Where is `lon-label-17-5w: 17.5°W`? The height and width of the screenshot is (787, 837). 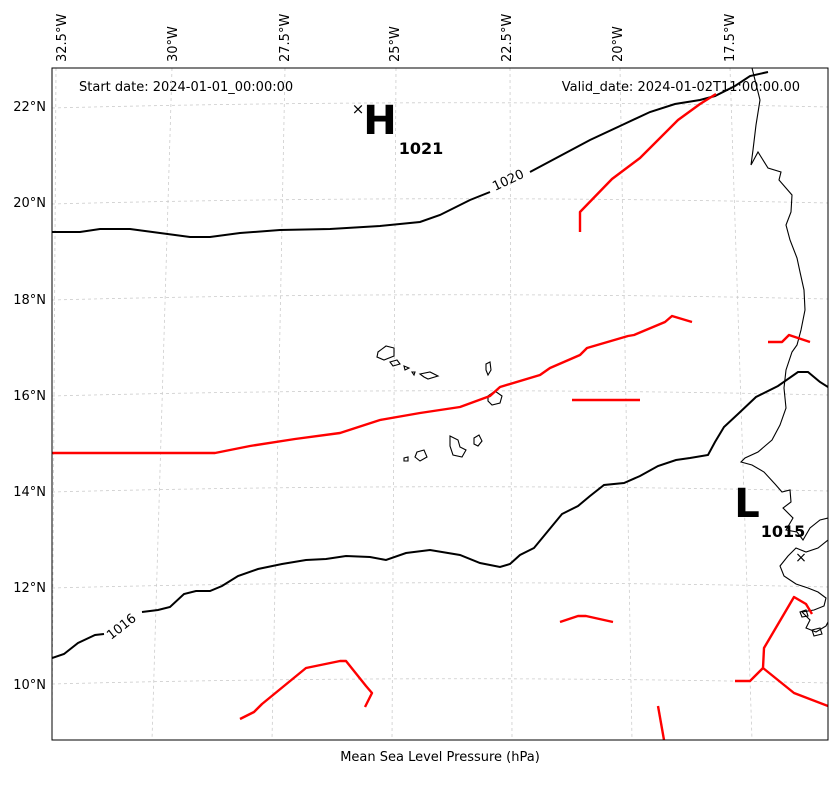
lon-label-17-5w: 17.5°W is located at coordinates (730, 38).